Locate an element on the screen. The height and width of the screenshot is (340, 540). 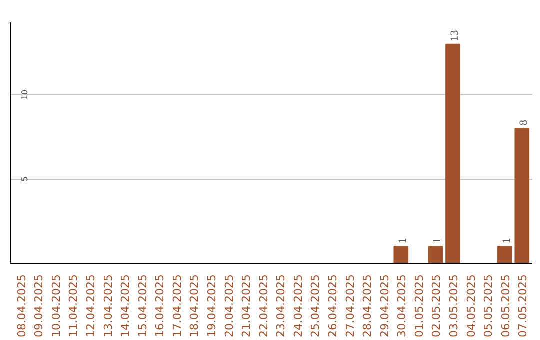
x-tick-label: 20.04.2025 is located at coordinates (229, 306).